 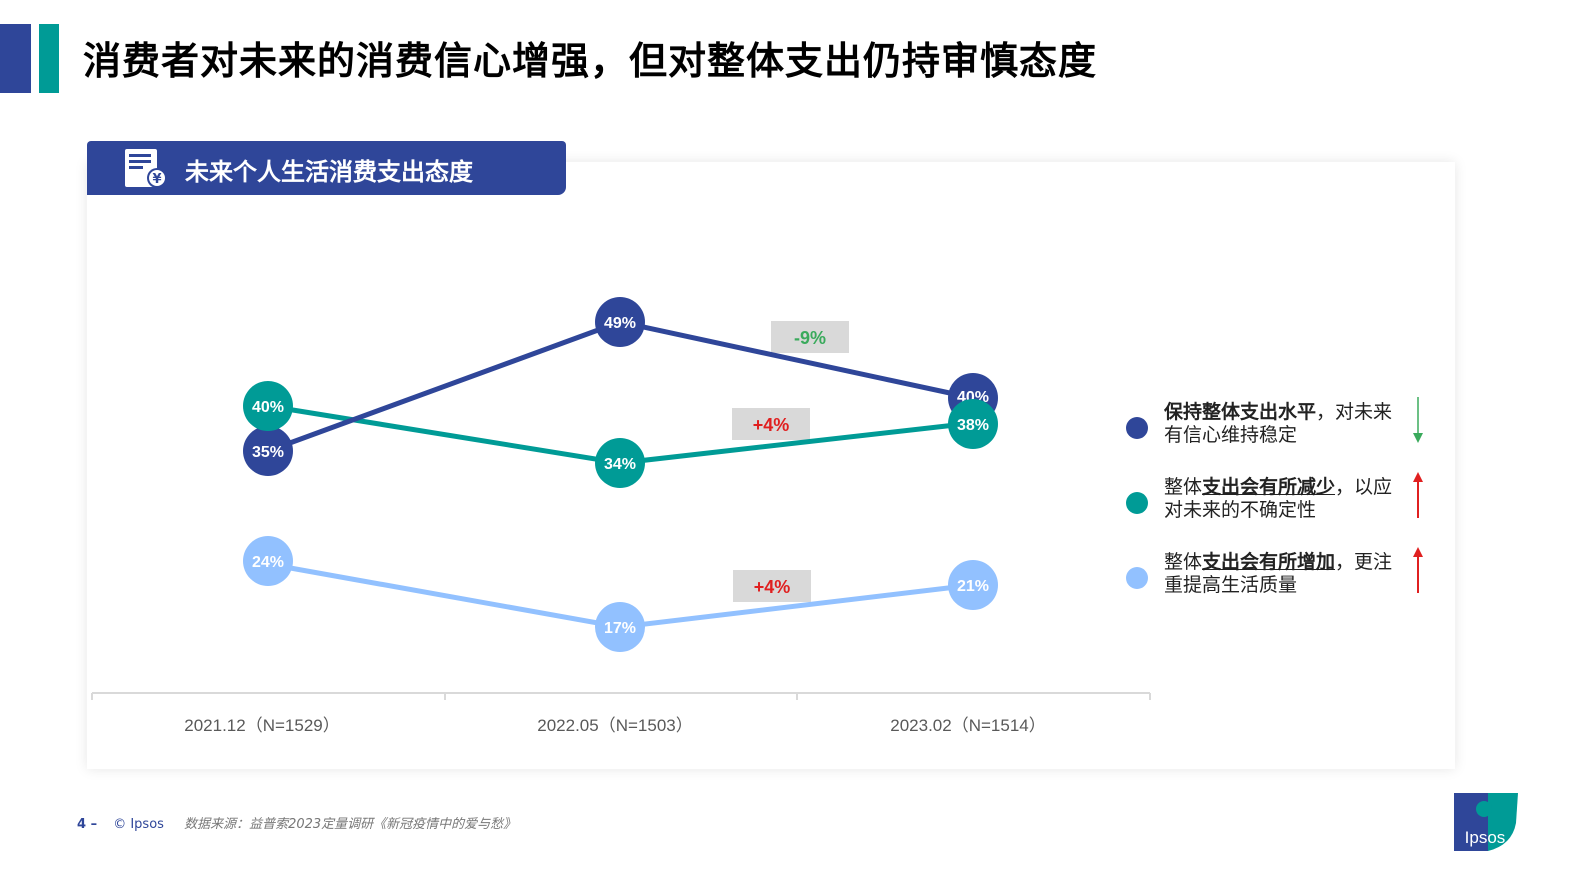 I want to click on card-title: 未来个人生活消费支出态度, so click(x=329, y=172).